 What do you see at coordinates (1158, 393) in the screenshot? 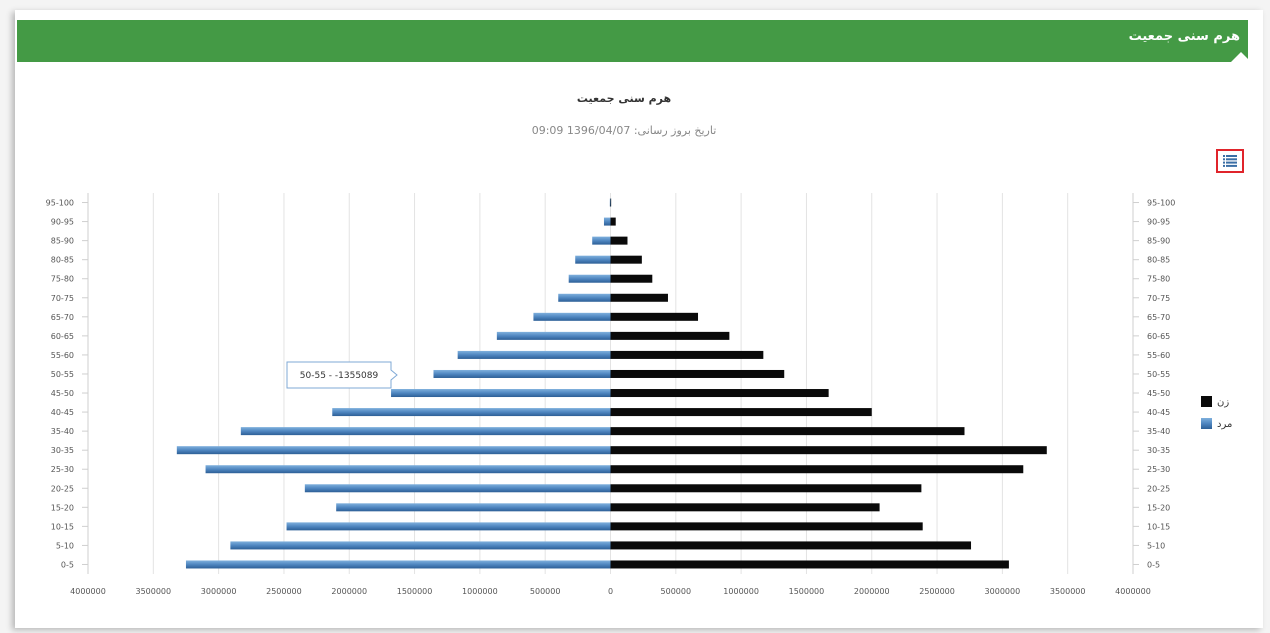
I see `y-tick-label-right: 45-50` at bounding box center [1158, 393].